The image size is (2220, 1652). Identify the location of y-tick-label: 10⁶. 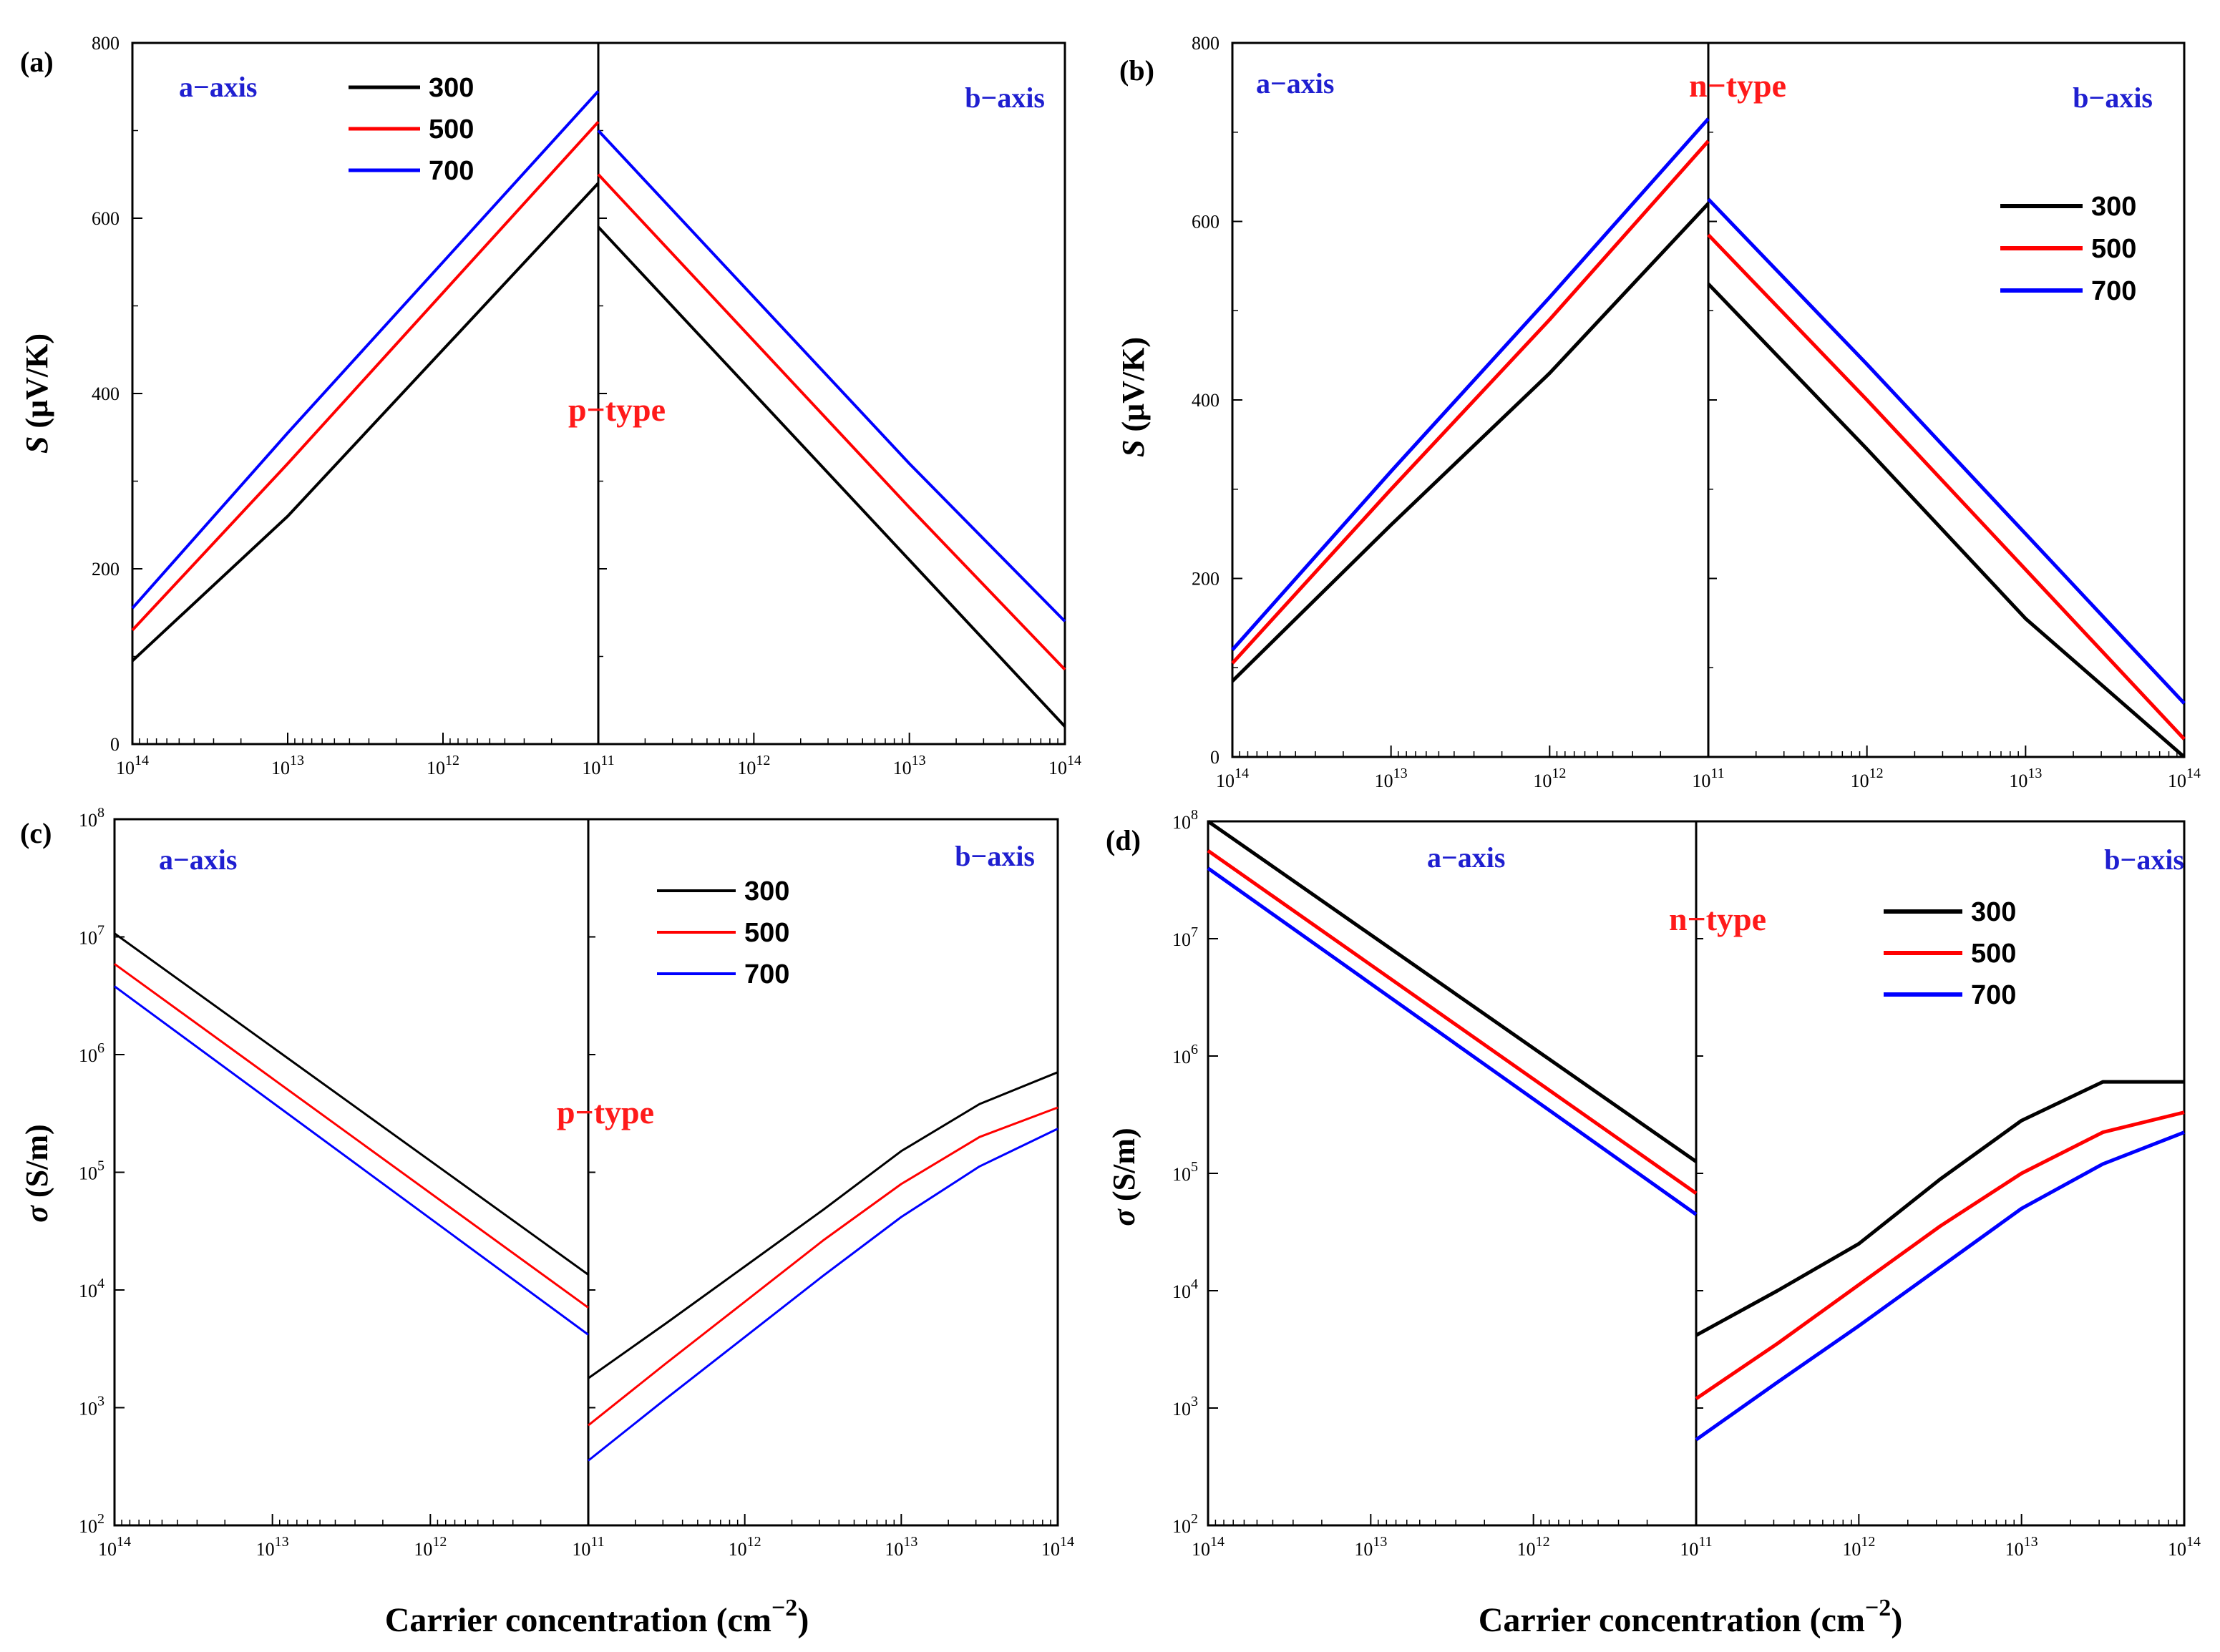
(91, 1053).